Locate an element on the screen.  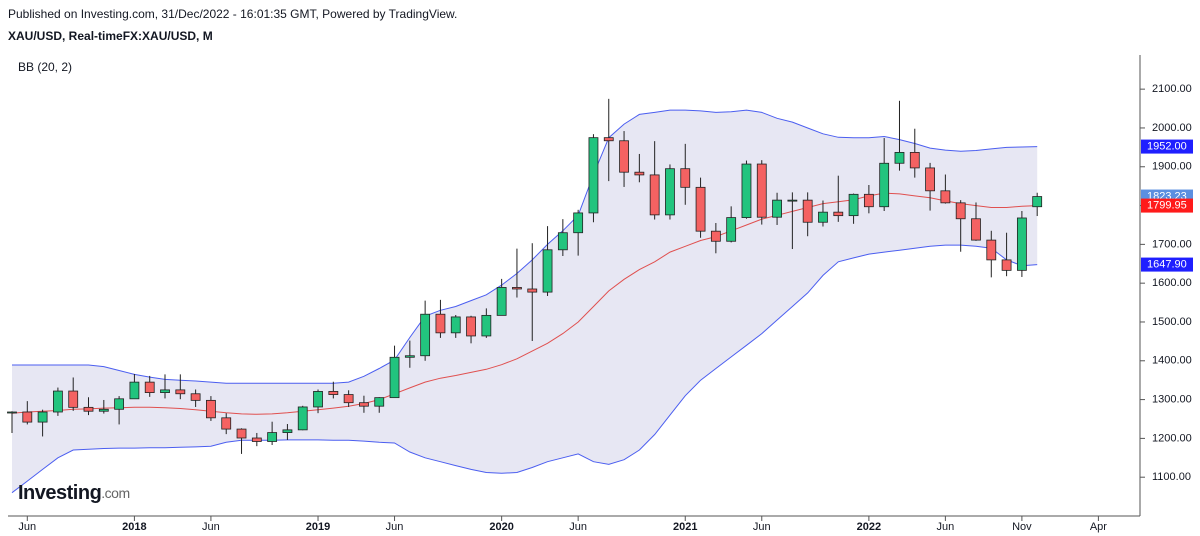
indicator-legend: BB (20, 2) is located at coordinates (45, 67).